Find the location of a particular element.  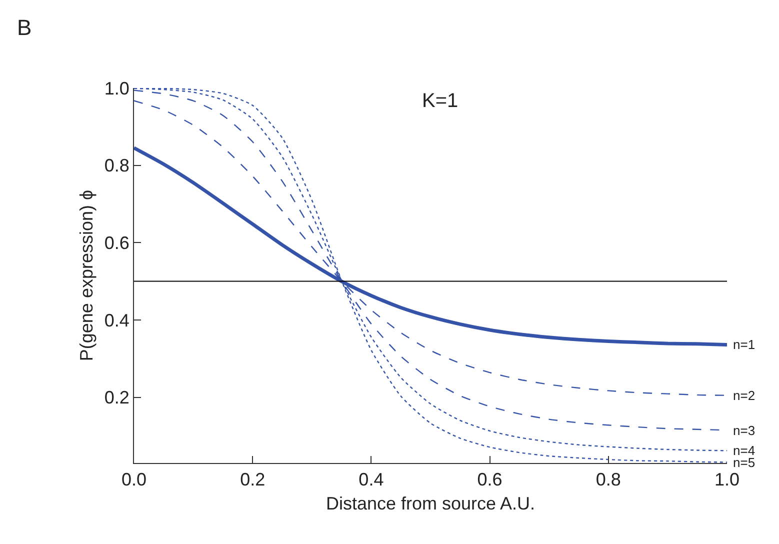

y-tick-label: 0.4 is located at coordinates (117, 320).